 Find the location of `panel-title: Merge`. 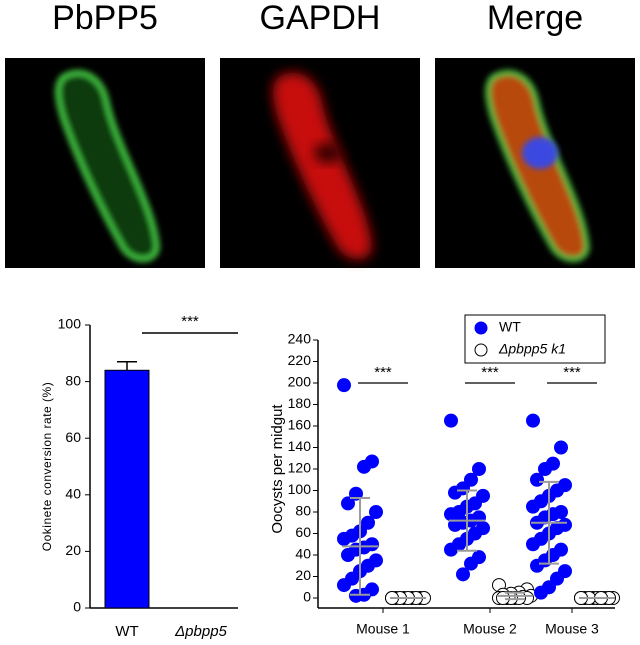

panel-title: Merge is located at coordinates (535, 18).